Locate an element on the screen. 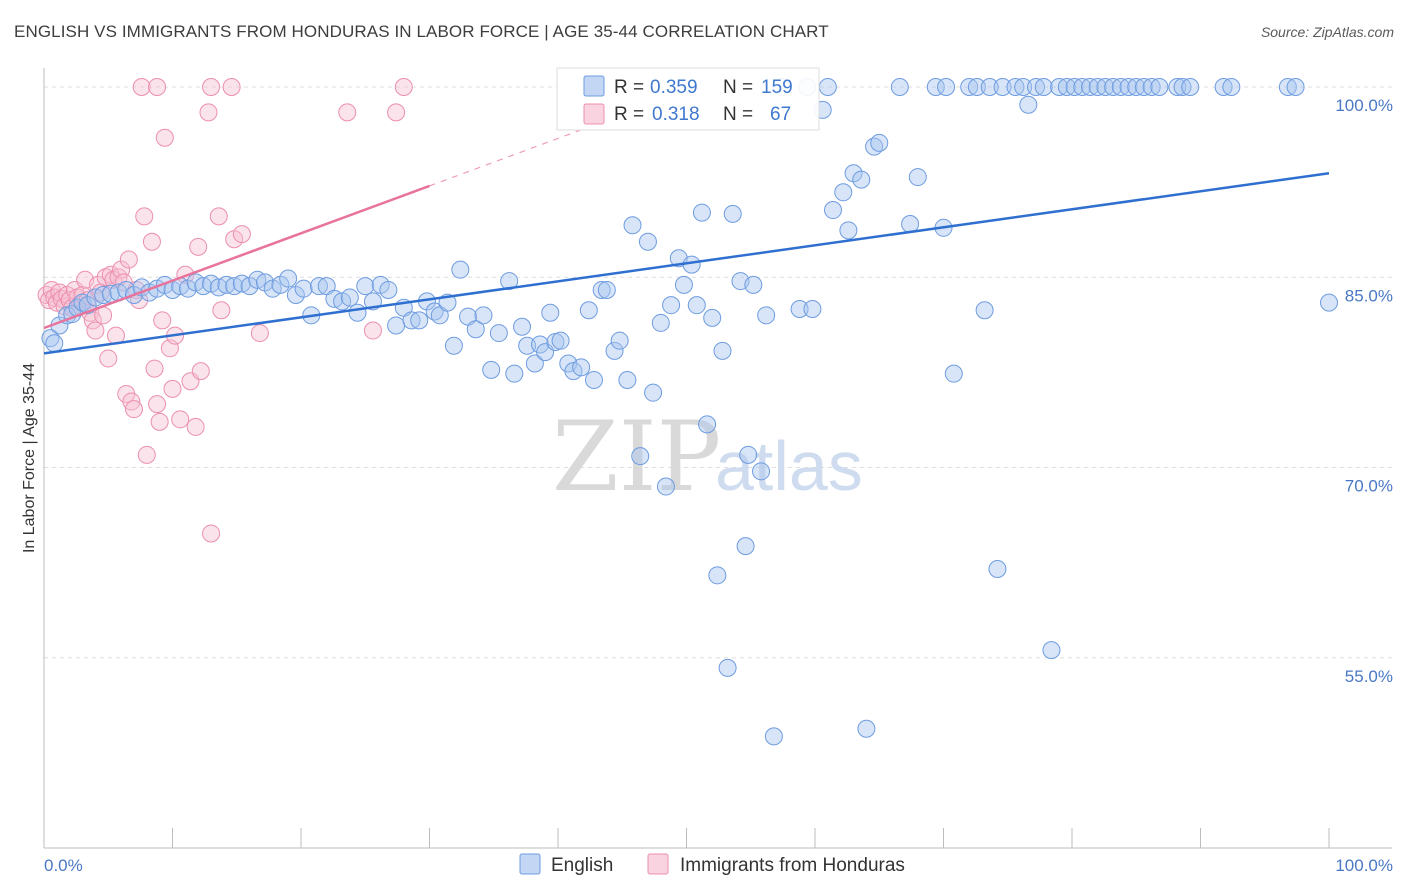 This screenshot has width=1406, height=892. watermark-zip: ZIP is located at coordinates (636, 457).